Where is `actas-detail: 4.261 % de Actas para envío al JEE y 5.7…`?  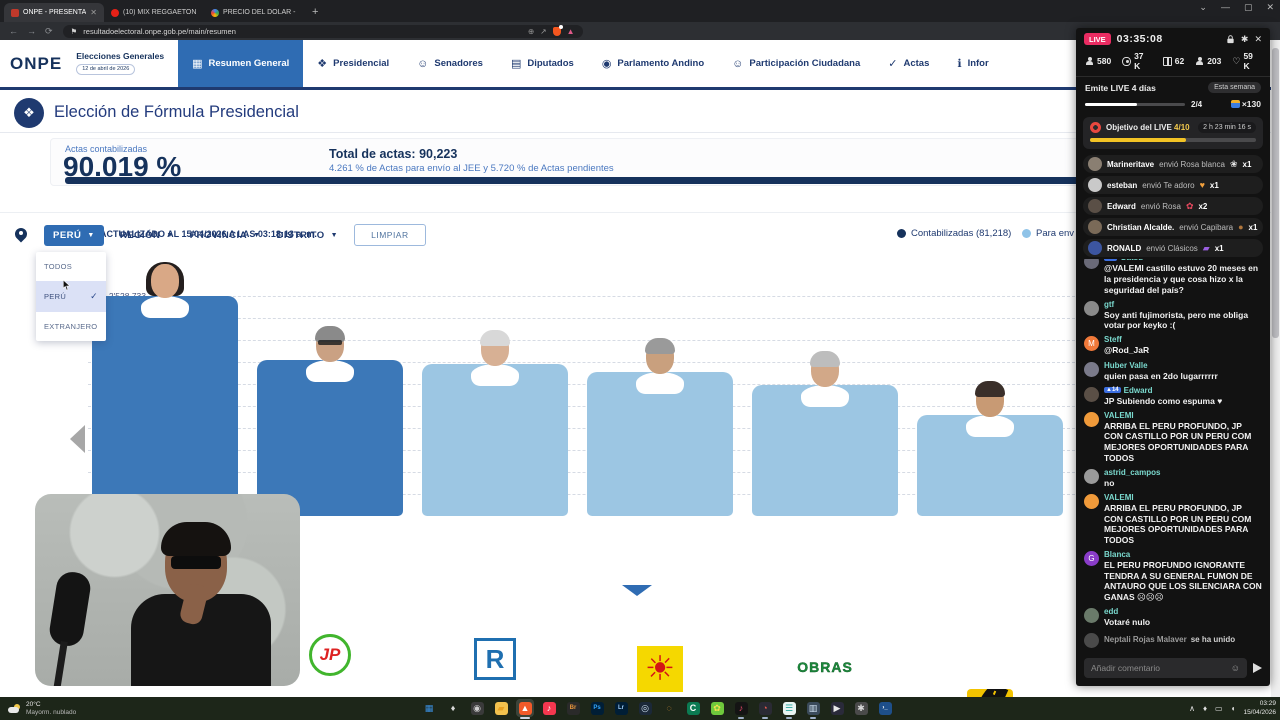
actas-detail: 4.261 % de Actas para envío al JEE y 5.7… is located at coordinates (471, 168).